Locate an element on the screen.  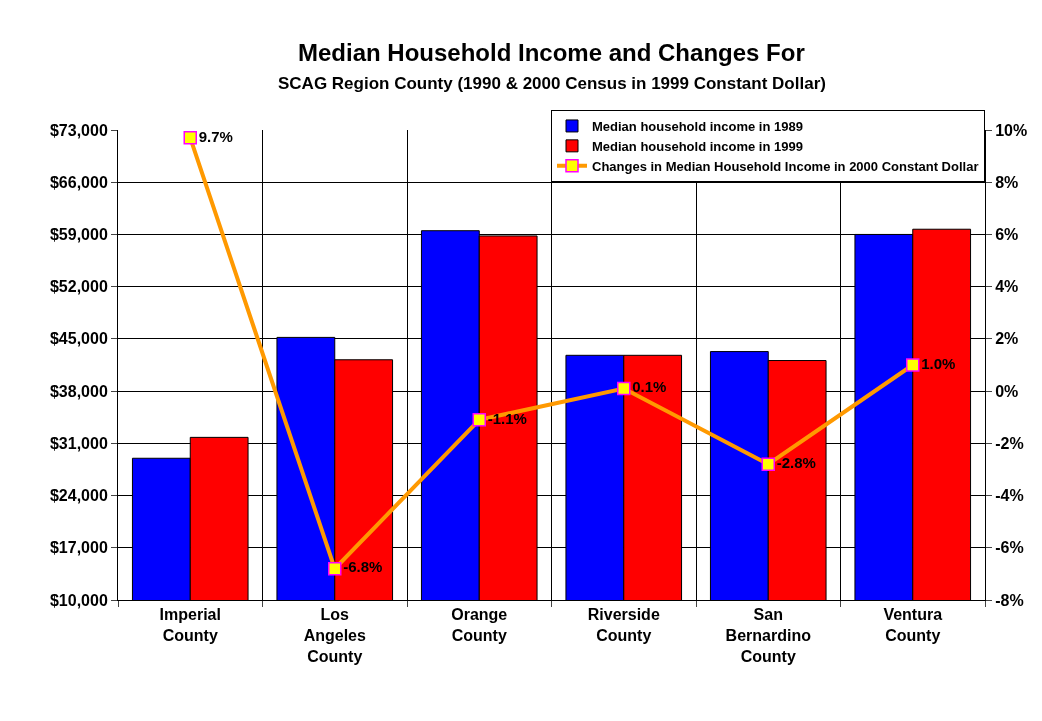
x-tick-label: Ventura County is located at coordinates (913, 625).